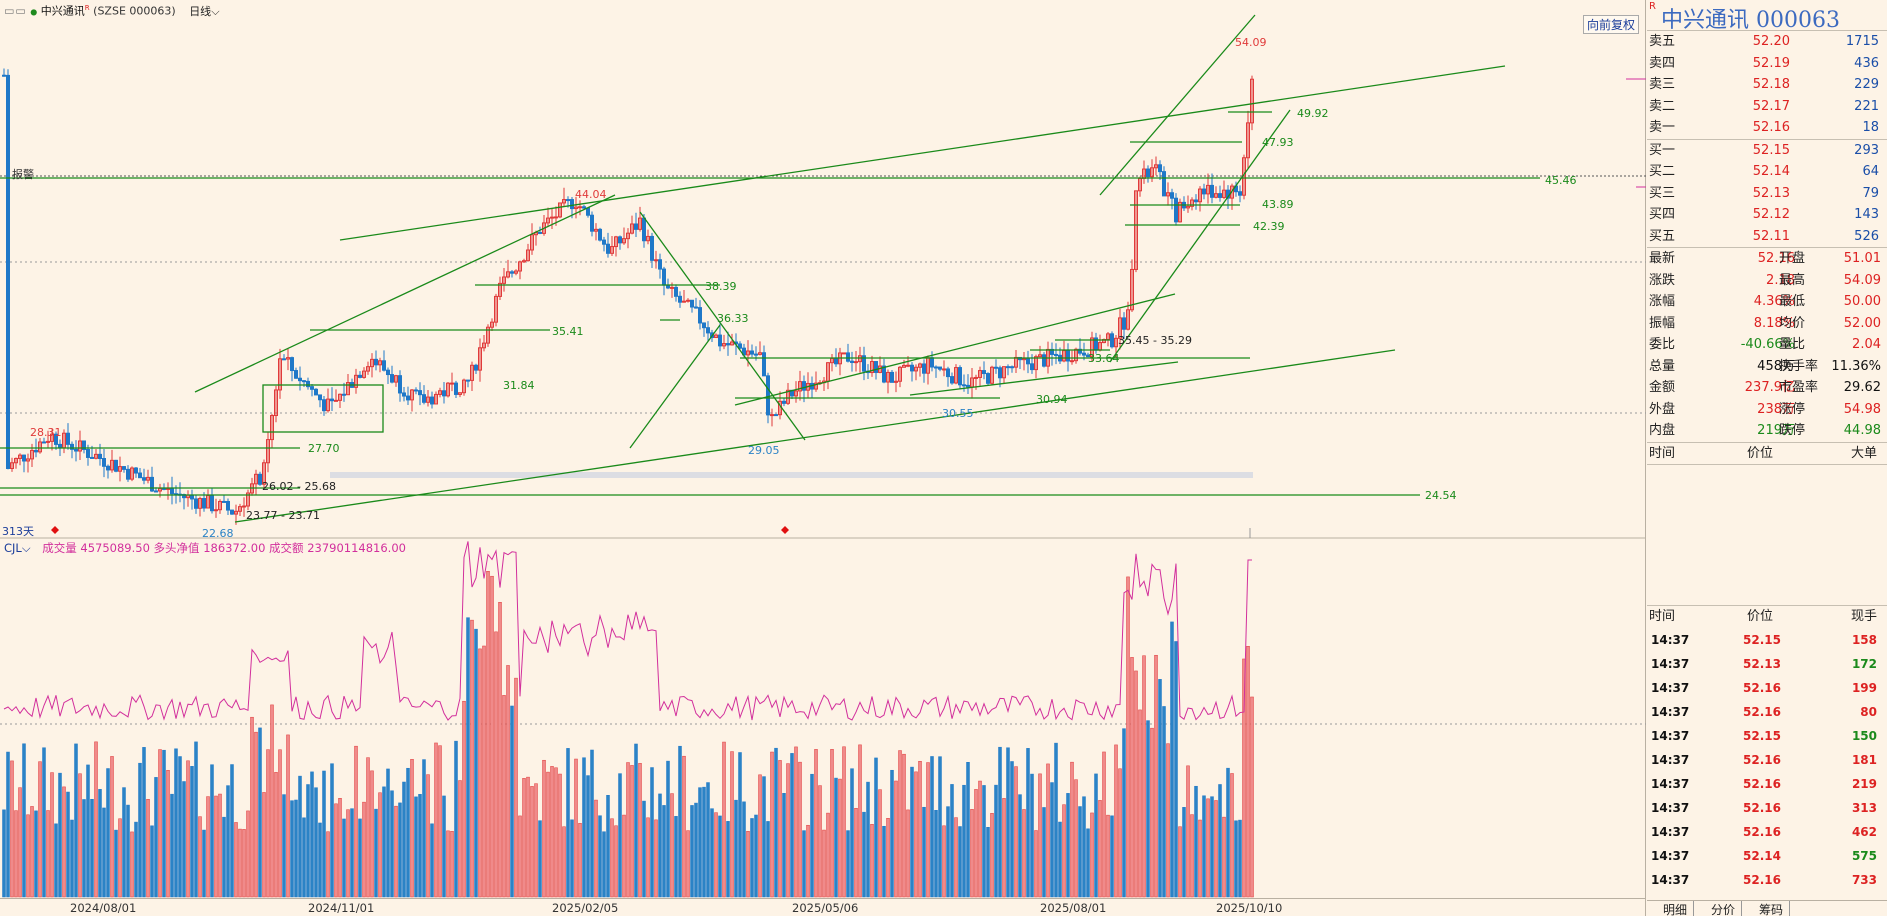 The width and height of the screenshot is (1887, 916). Describe the element at coordinates (1676, 908) in the screenshot. I see `tab-detail: 明细` at that location.